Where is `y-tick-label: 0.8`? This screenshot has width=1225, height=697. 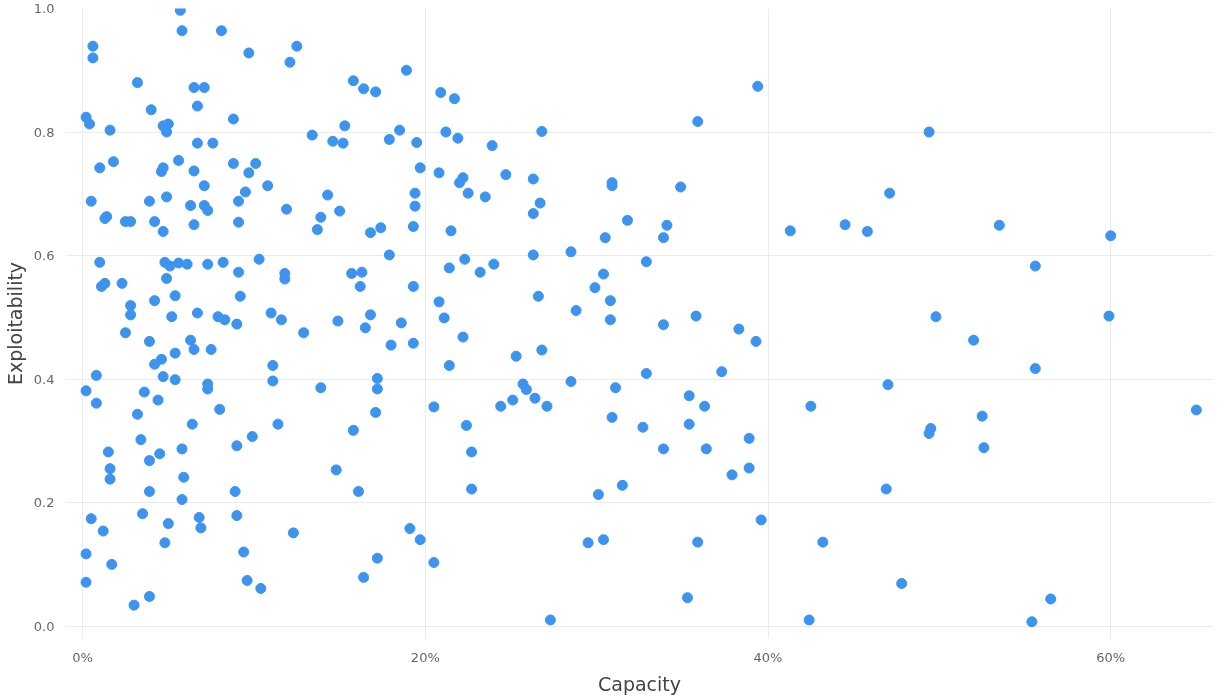
y-tick-label: 0.8 is located at coordinates (44, 132).